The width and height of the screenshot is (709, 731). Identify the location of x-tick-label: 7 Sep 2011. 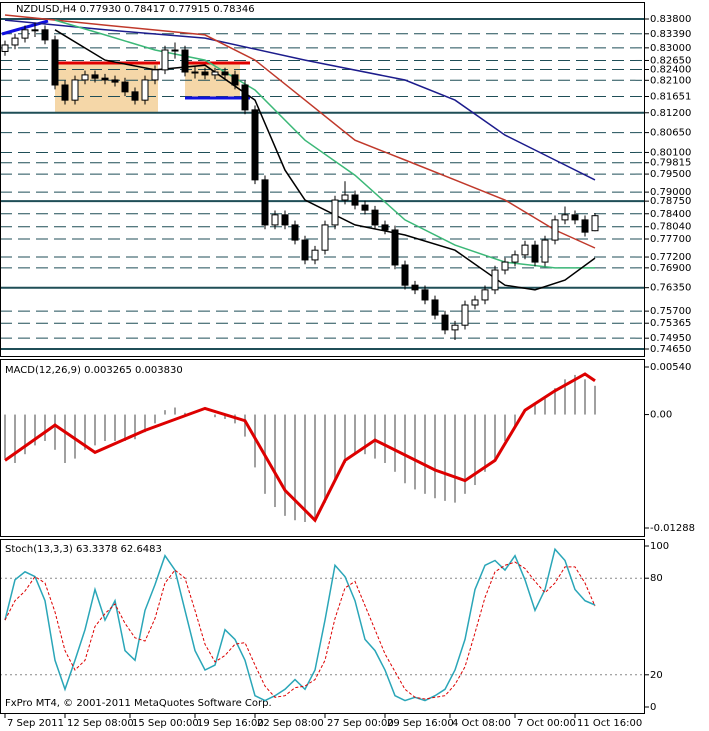
(35, 723).